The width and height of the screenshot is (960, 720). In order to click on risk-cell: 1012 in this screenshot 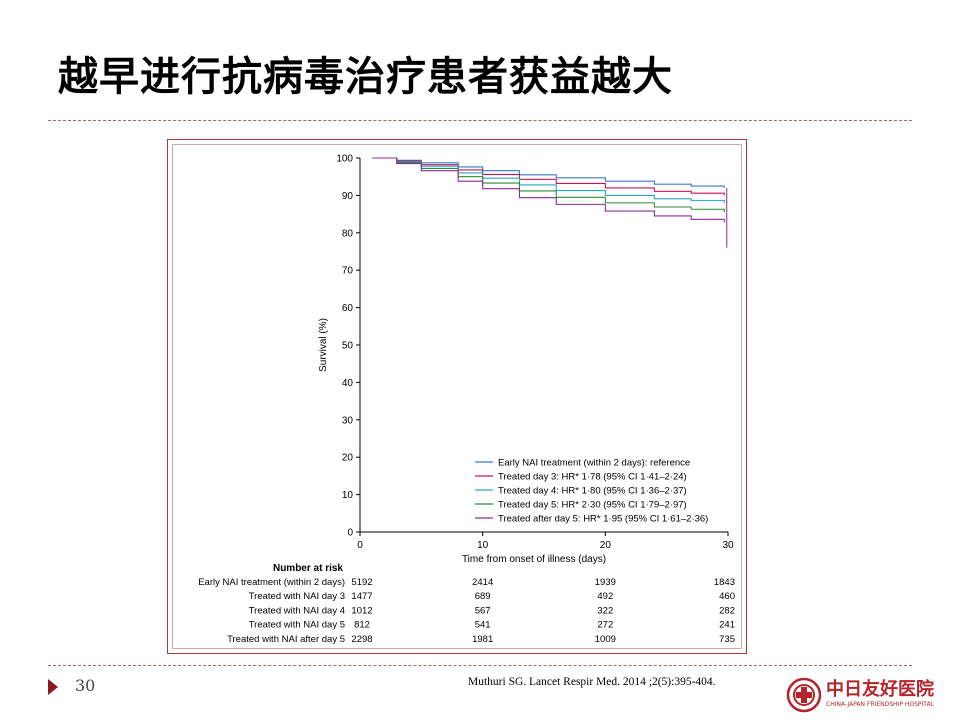, I will do `click(361, 610)`.